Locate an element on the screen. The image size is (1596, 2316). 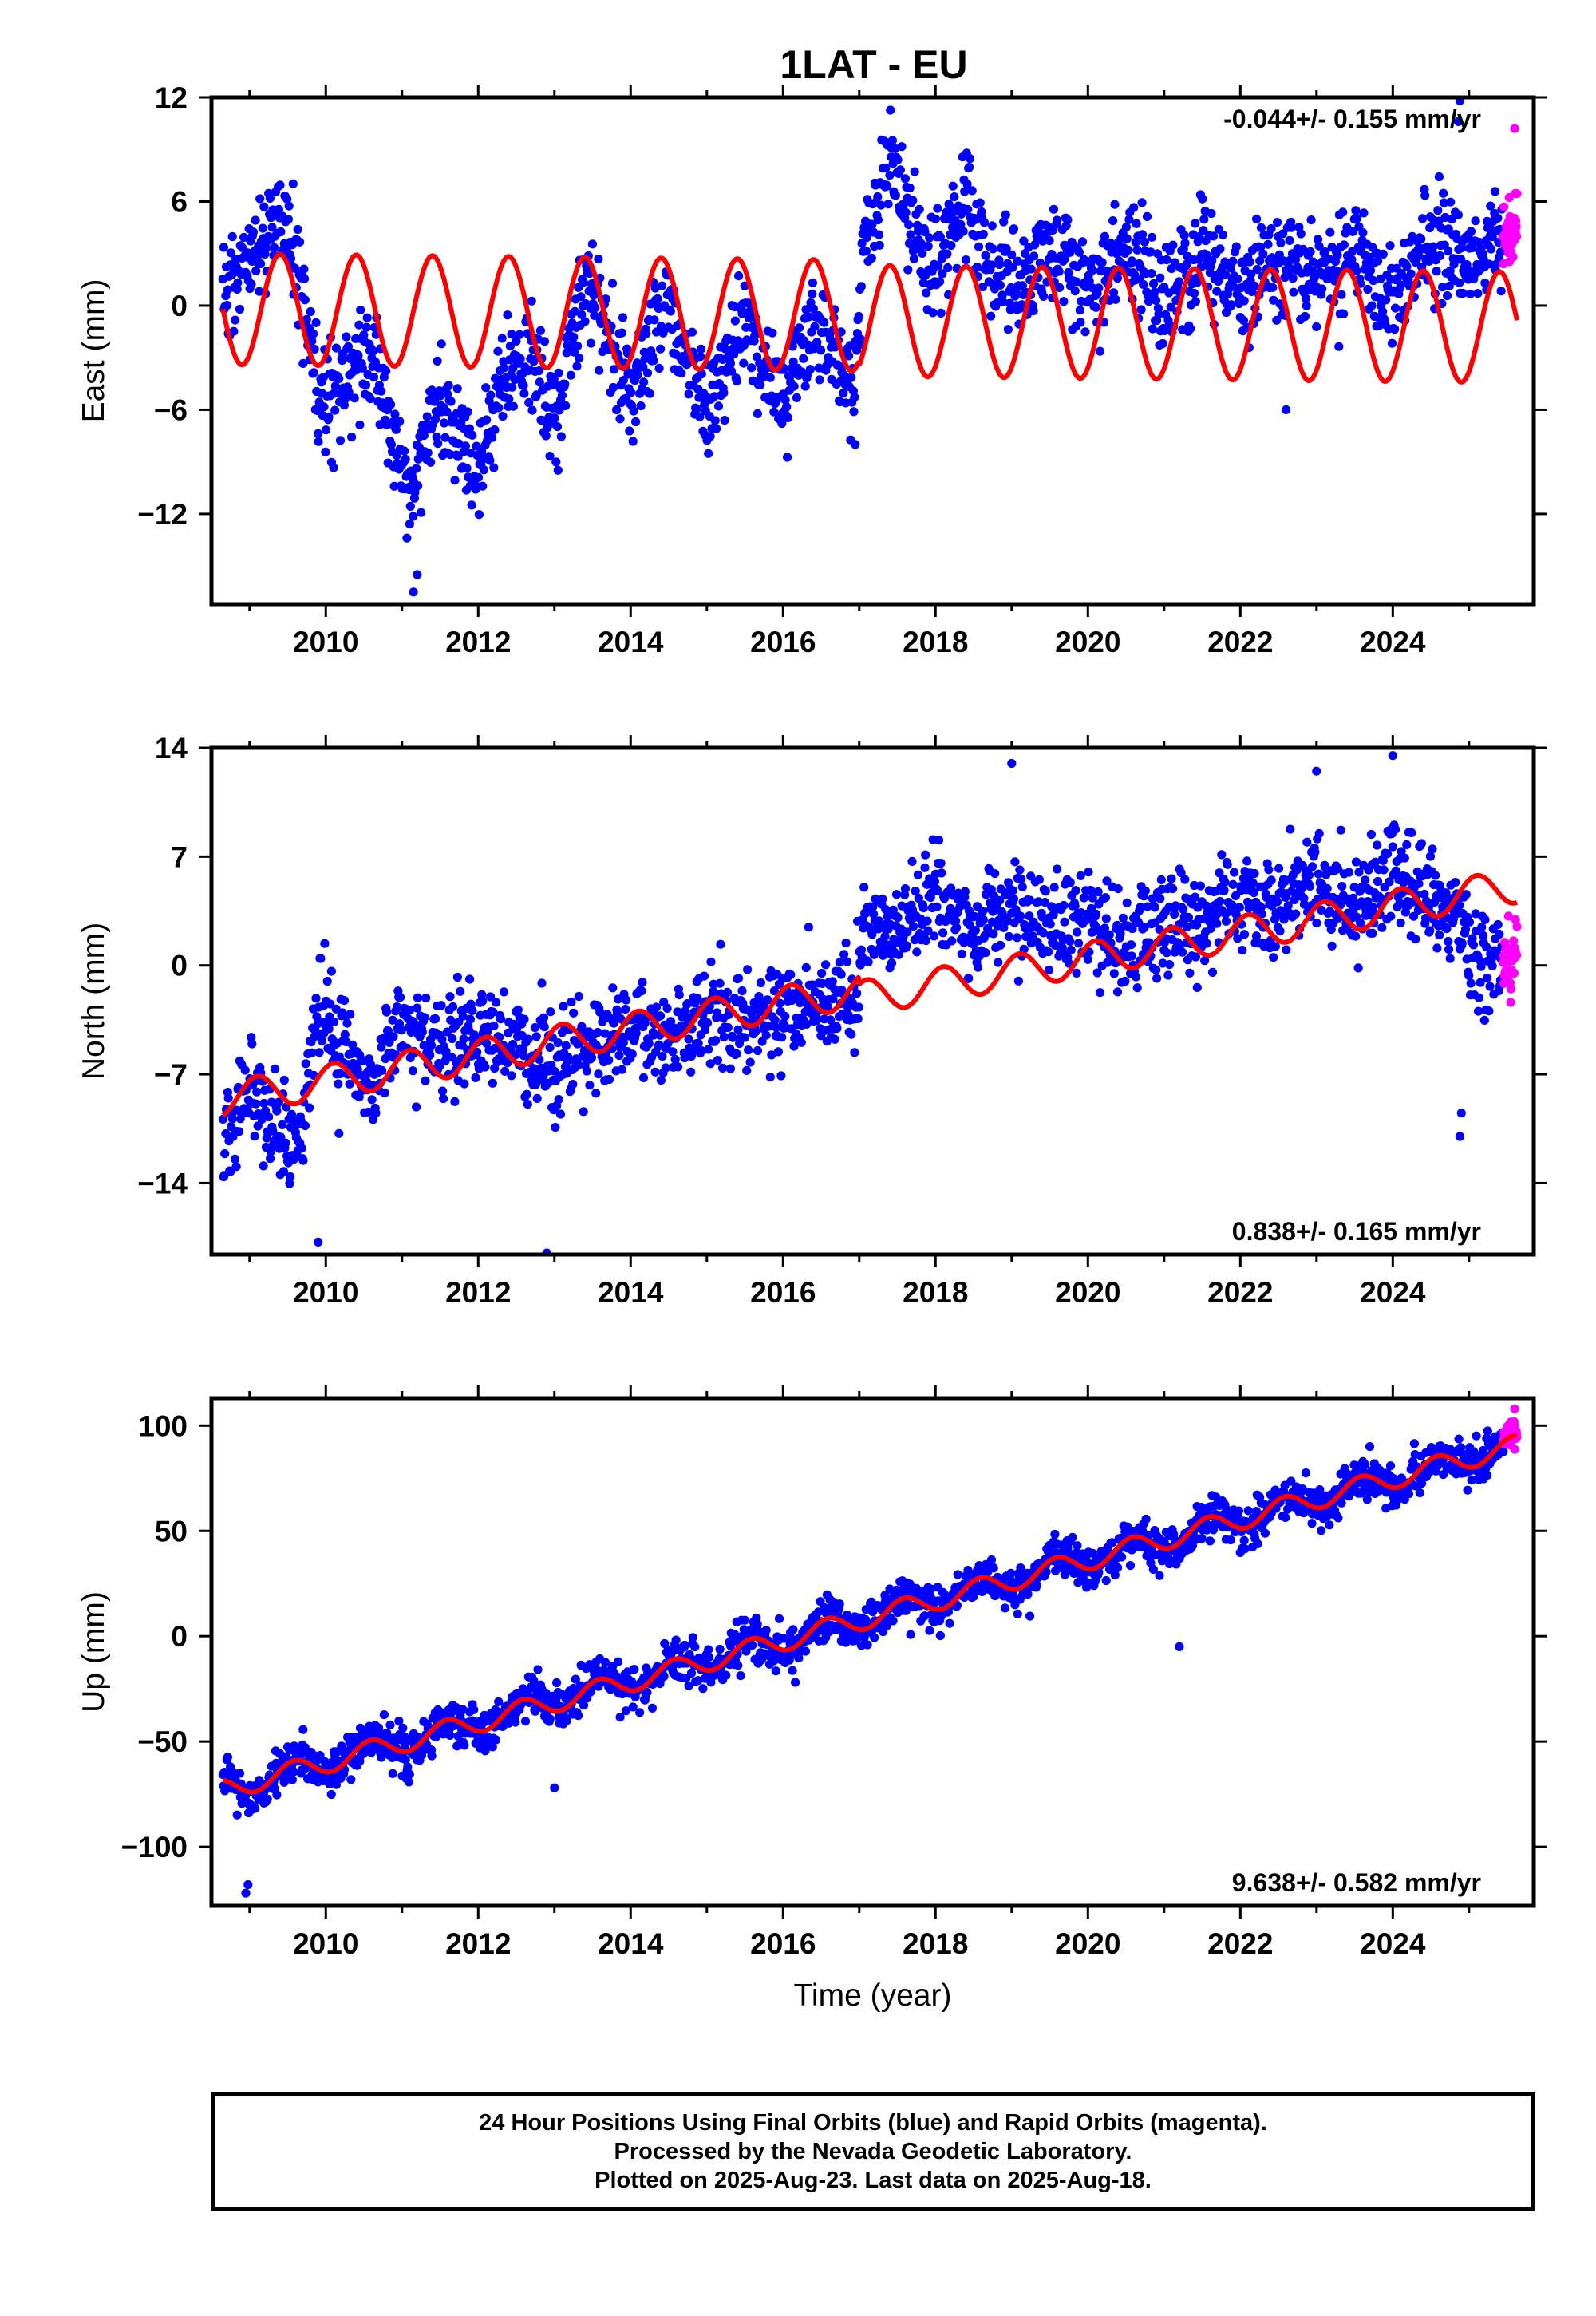
rapid-data-point is located at coordinates (1510, 1002).